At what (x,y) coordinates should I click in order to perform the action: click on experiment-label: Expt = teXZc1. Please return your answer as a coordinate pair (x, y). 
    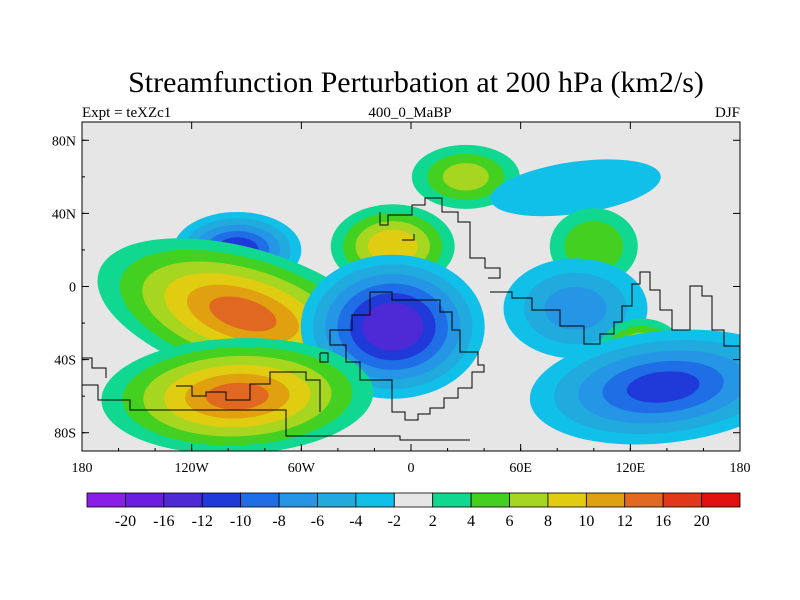
    Looking at the image, I should click on (126, 113).